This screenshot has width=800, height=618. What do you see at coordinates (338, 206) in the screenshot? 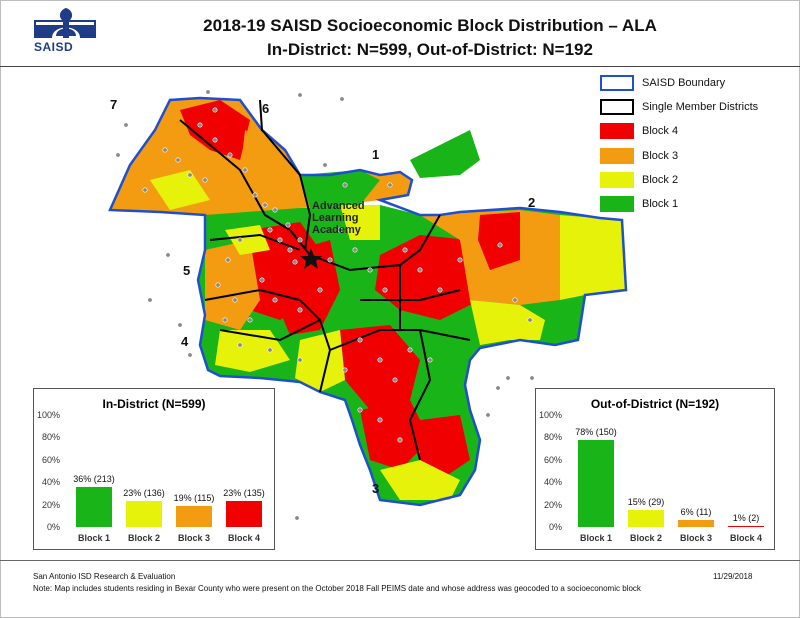
I see `school-label-line1: Advanced` at bounding box center [338, 206].